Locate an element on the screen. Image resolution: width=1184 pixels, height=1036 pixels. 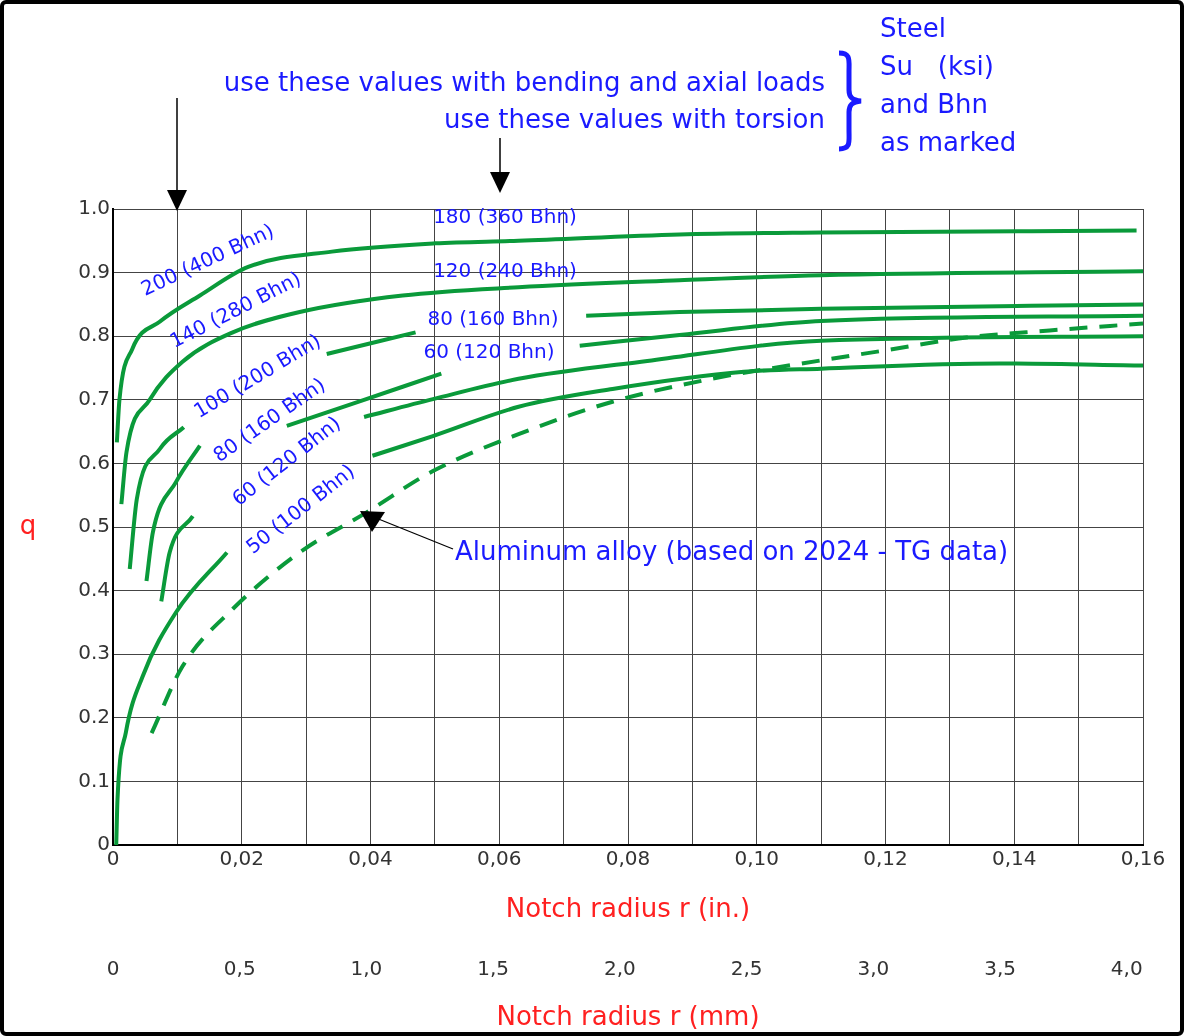
x-tick-label: 0,04 is located at coordinates (370, 858).